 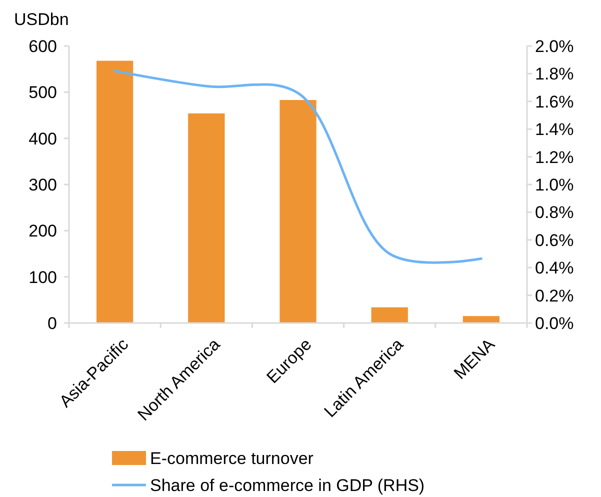 What do you see at coordinates (554, 46) in the screenshot?
I see `y2-tick-label: 2.0%` at bounding box center [554, 46].